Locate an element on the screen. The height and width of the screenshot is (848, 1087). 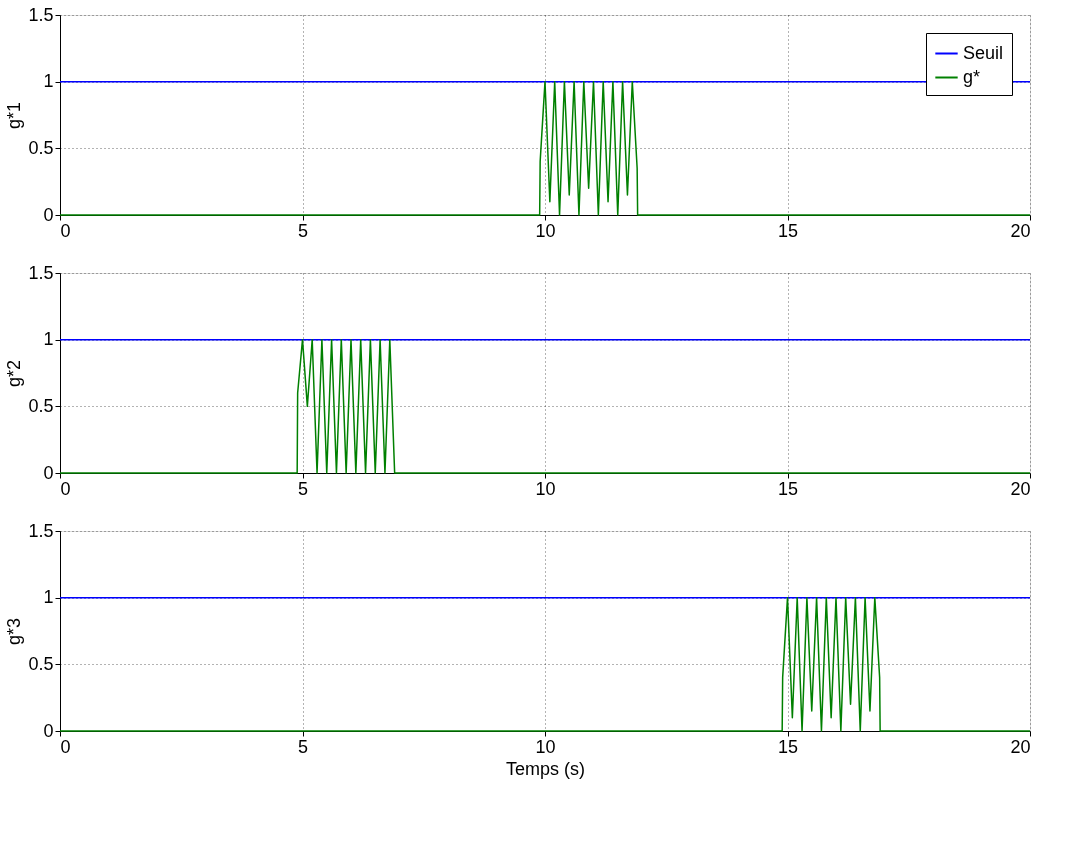
legend-label: Seuil is located at coordinates (983, 52).